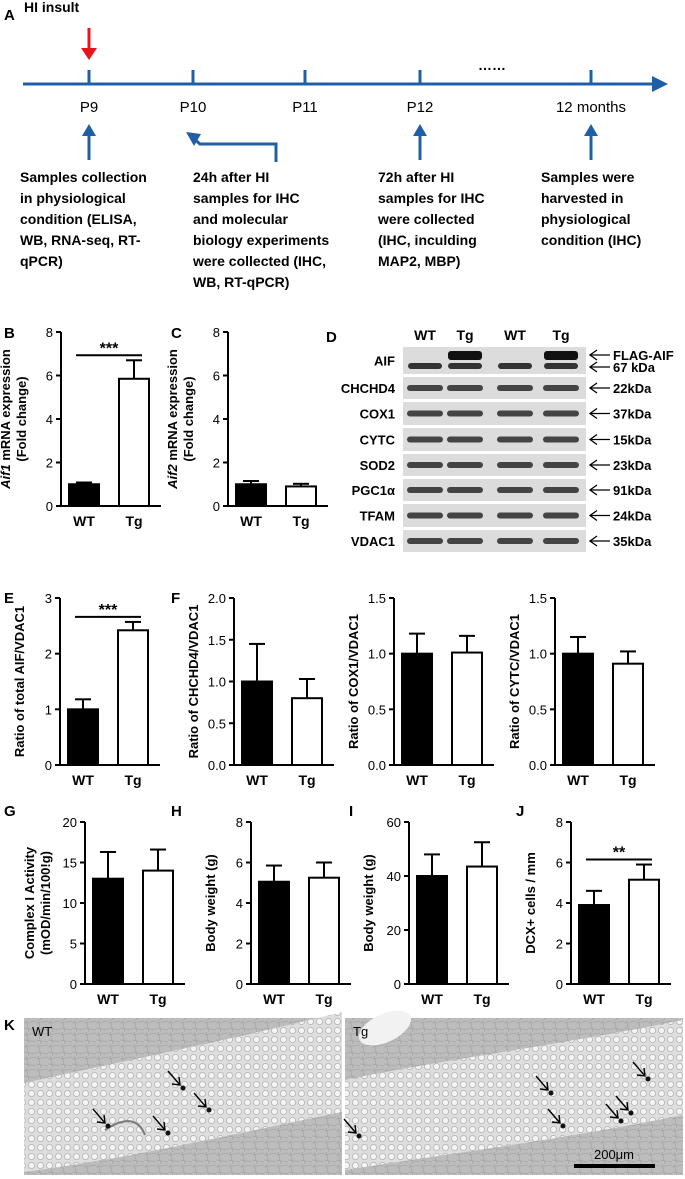 Image resolution: width=685 pixels, height=1179 pixels. Describe the element at coordinates (176, 811) in the screenshot. I see `panel-label-h: H` at that location.